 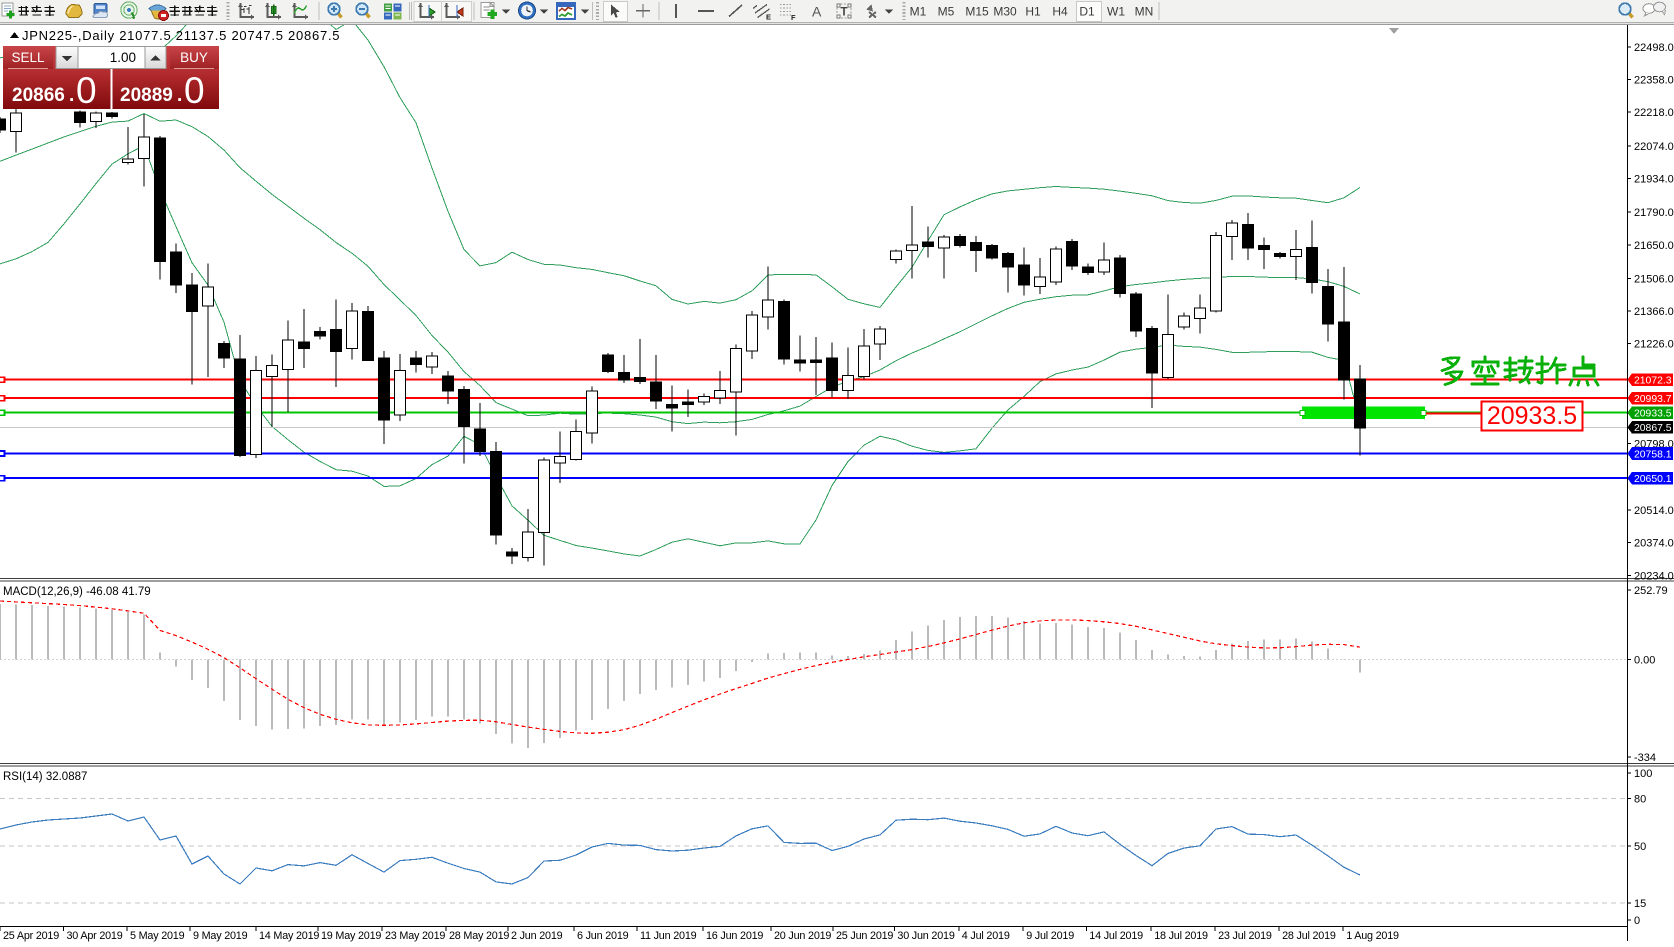 I want to click on svg-text: 9 Jul 2019, so click(x=1050, y=936).